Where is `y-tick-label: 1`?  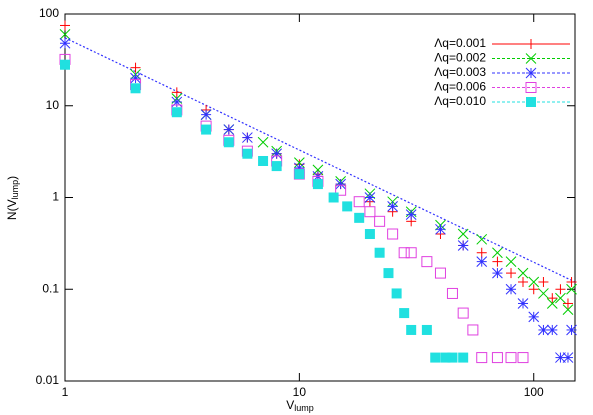 y-tick-label: 1 is located at coordinates (55, 197).